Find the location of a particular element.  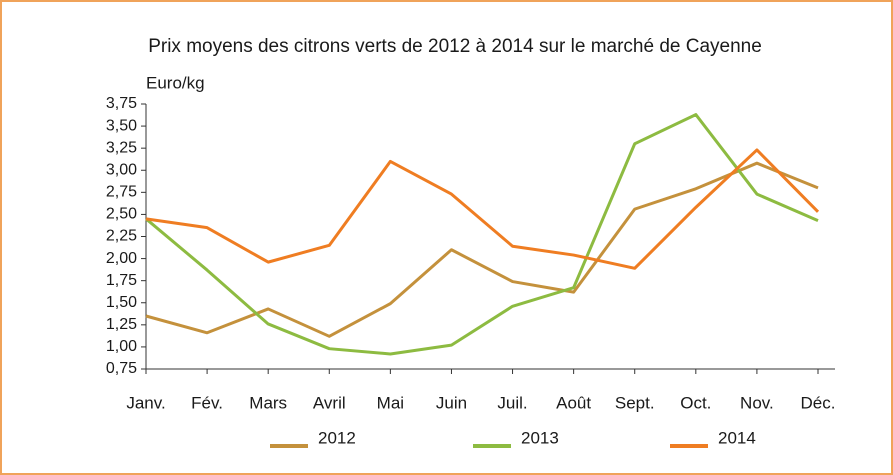

x-tick-label: Nov. is located at coordinates (757, 402).